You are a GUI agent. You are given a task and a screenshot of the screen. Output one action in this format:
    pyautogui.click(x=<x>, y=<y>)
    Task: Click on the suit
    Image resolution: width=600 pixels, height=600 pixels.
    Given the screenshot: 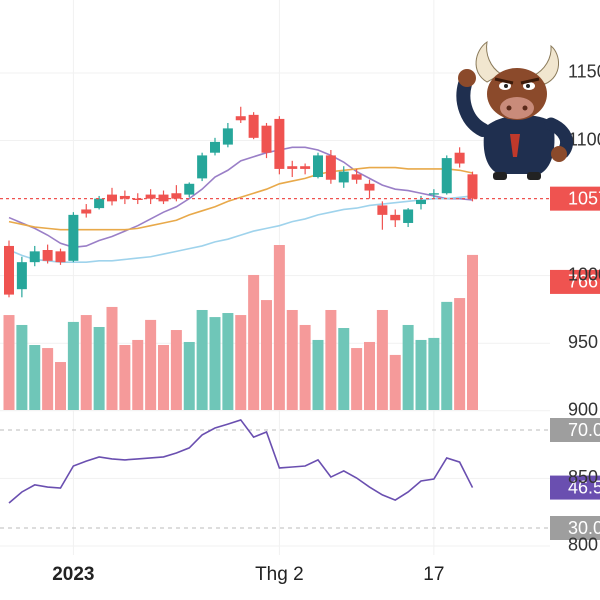 What is the action you would take?
    pyautogui.click(x=519, y=144)
    